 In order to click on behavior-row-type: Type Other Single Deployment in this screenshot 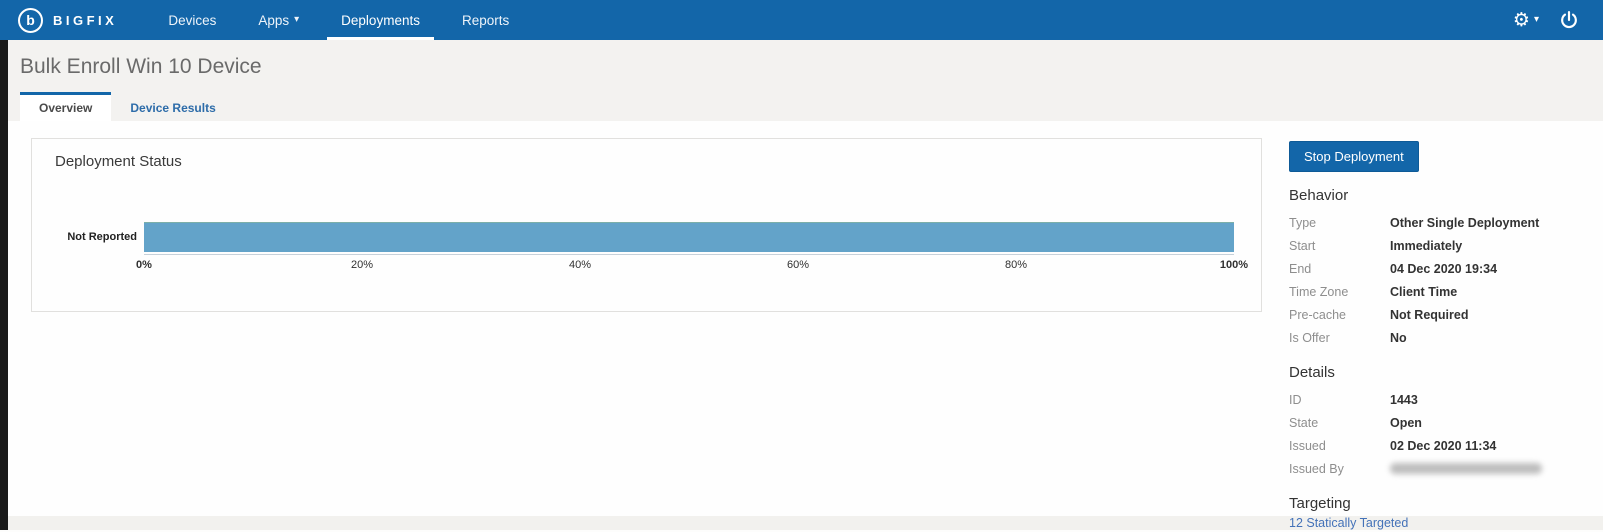, I will do `click(1439, 222)`.